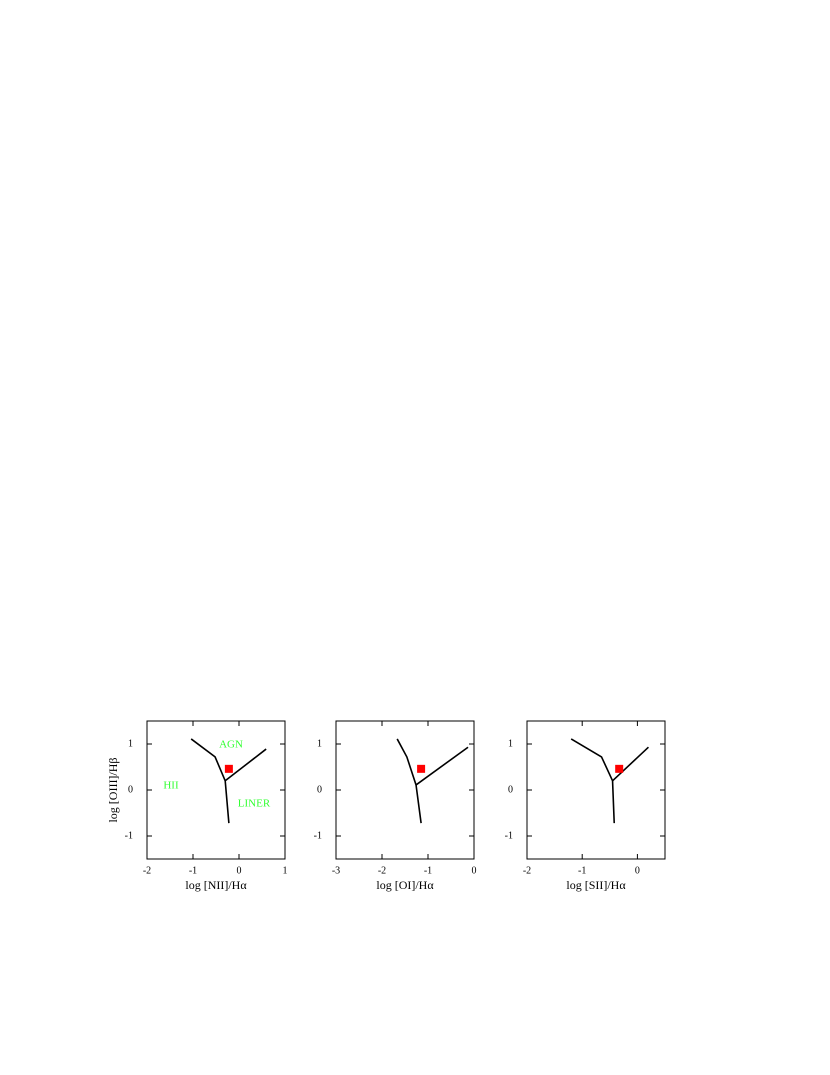 The width and height of the screenshot is (830, 1075). Describe the element at coordinates (336, 870) in the screenshot. I see `x-tick-label: -3` at that location.